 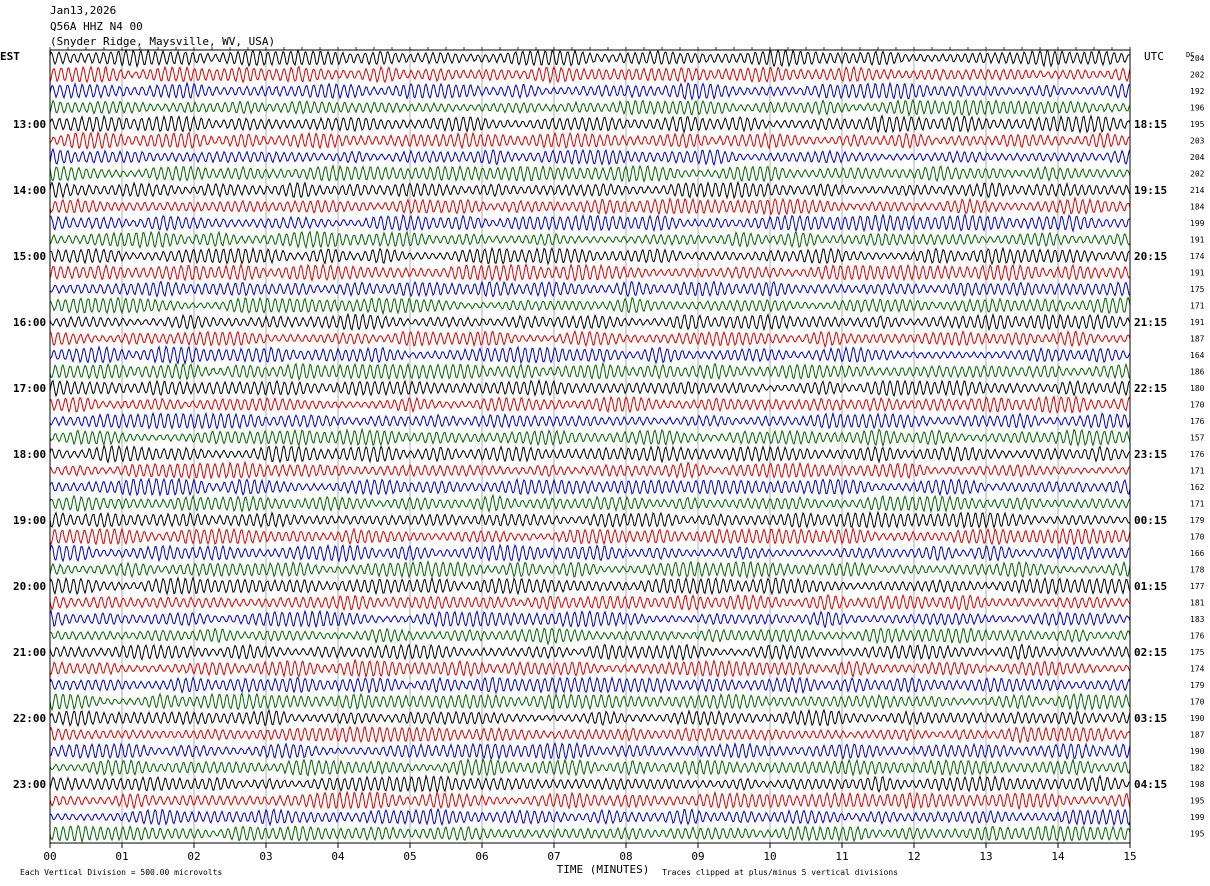 What do you see at coordinates (1197, 372) in the screenshot?
I see `dc-offset-label: 186` at bounding box center [1197, 372].